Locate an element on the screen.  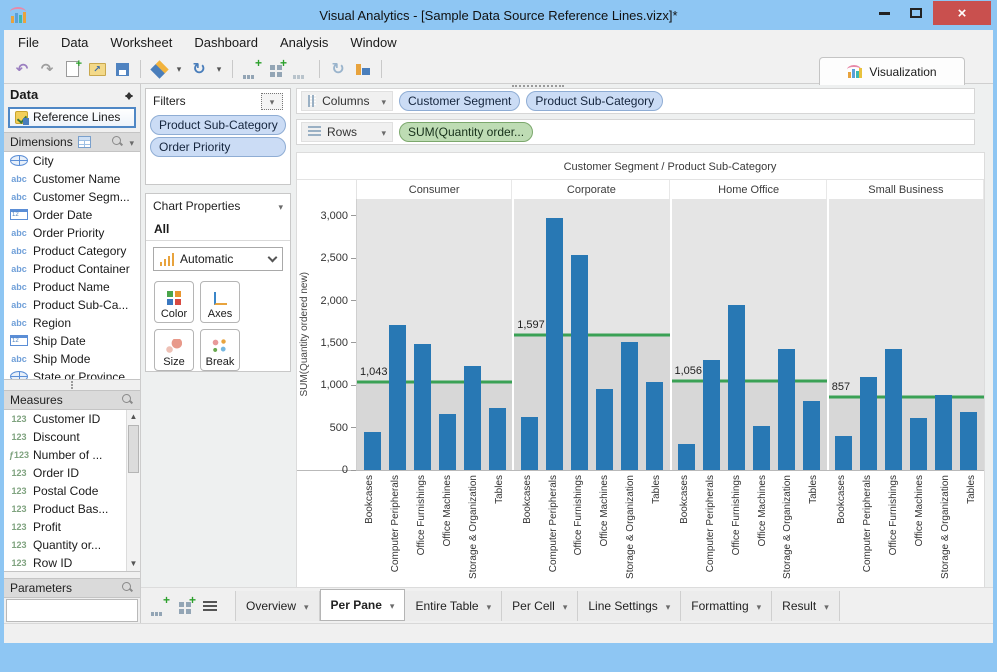
filter-pill-product-sub-category: Product Sub-Category is located at coordinates (218, 125).